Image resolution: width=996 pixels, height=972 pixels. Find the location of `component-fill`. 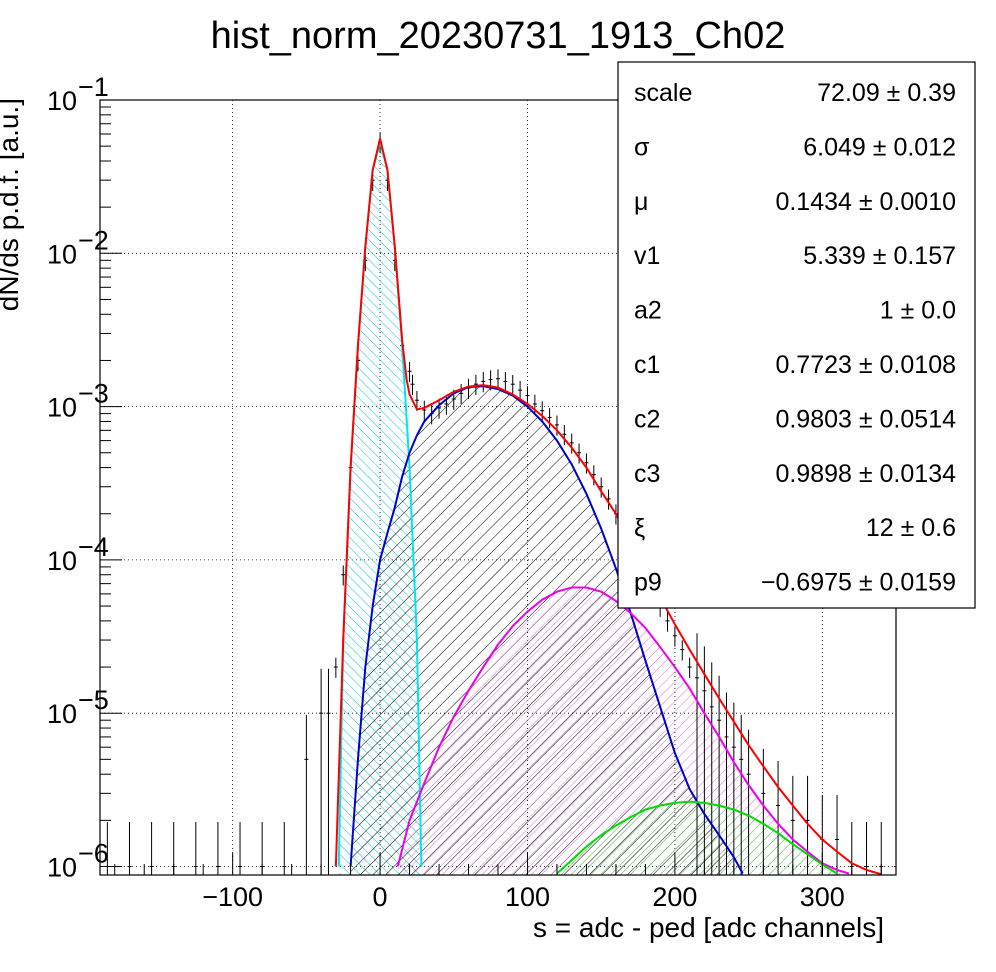

component-fill is located at coordinates (623, 731).